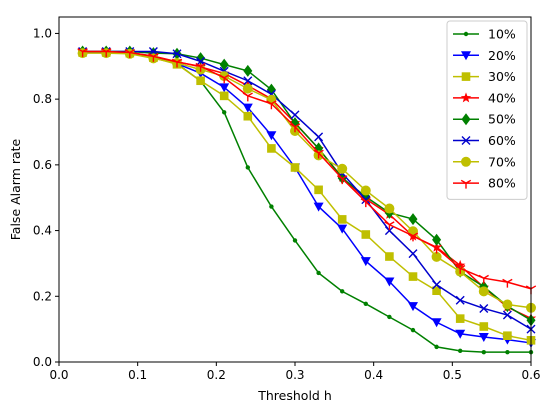 The image size is (550, 413). What do you see at coordinates (484, 97) in the screenshot?
I see `legend-item: 40%` at bounding box center [484, 97].